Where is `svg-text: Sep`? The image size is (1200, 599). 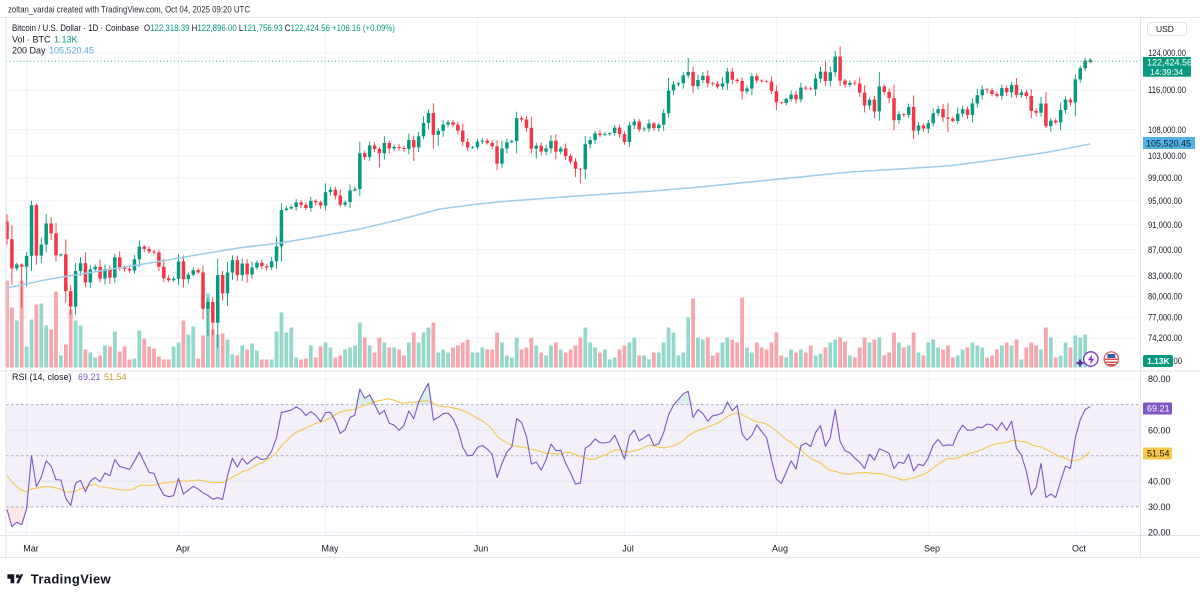
svg-text: Sep is located at coordinates (932, 549).